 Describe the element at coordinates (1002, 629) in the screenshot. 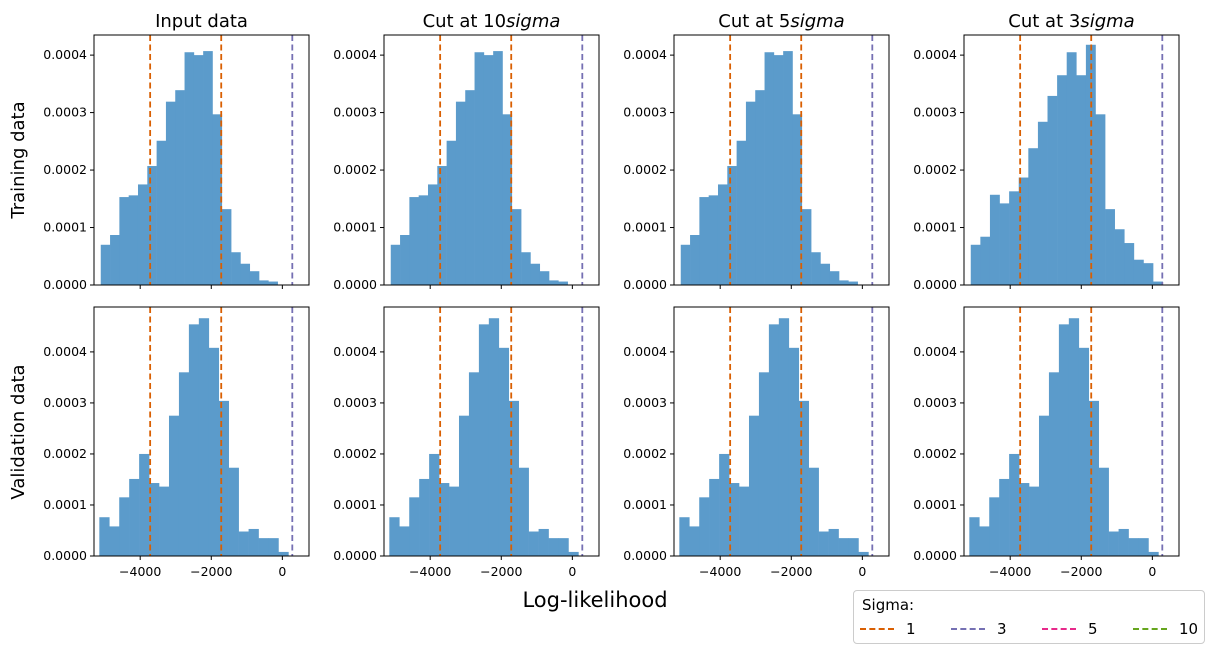

I see `legend-label: 3` at that location.